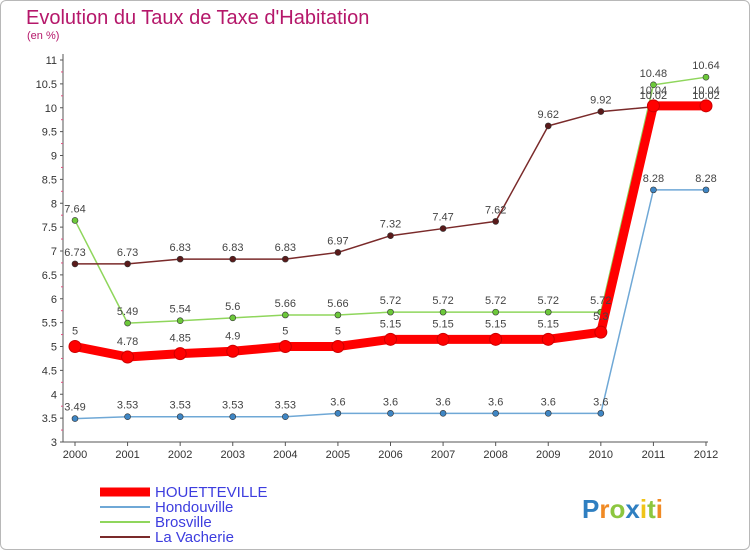 Image resolution: width=750 pixels, height=550 pixels. Describe the element at coordinates (194, 537) in the screenshot. I see `legend-label-la-vacherie: La Vacherie` at that location.